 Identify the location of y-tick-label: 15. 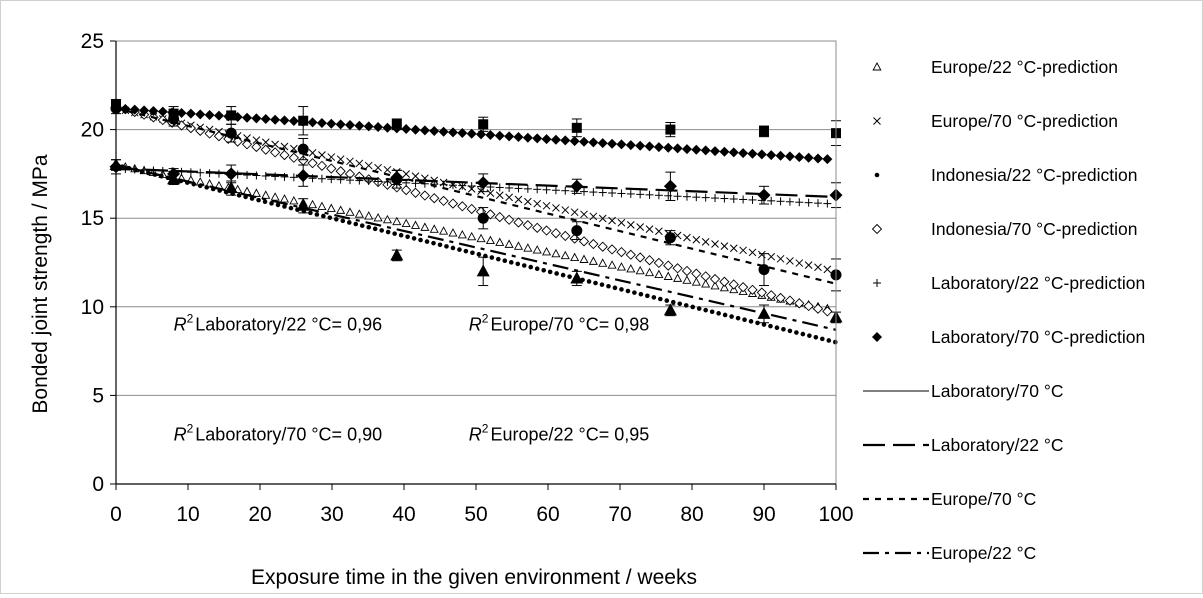
(92, 218).